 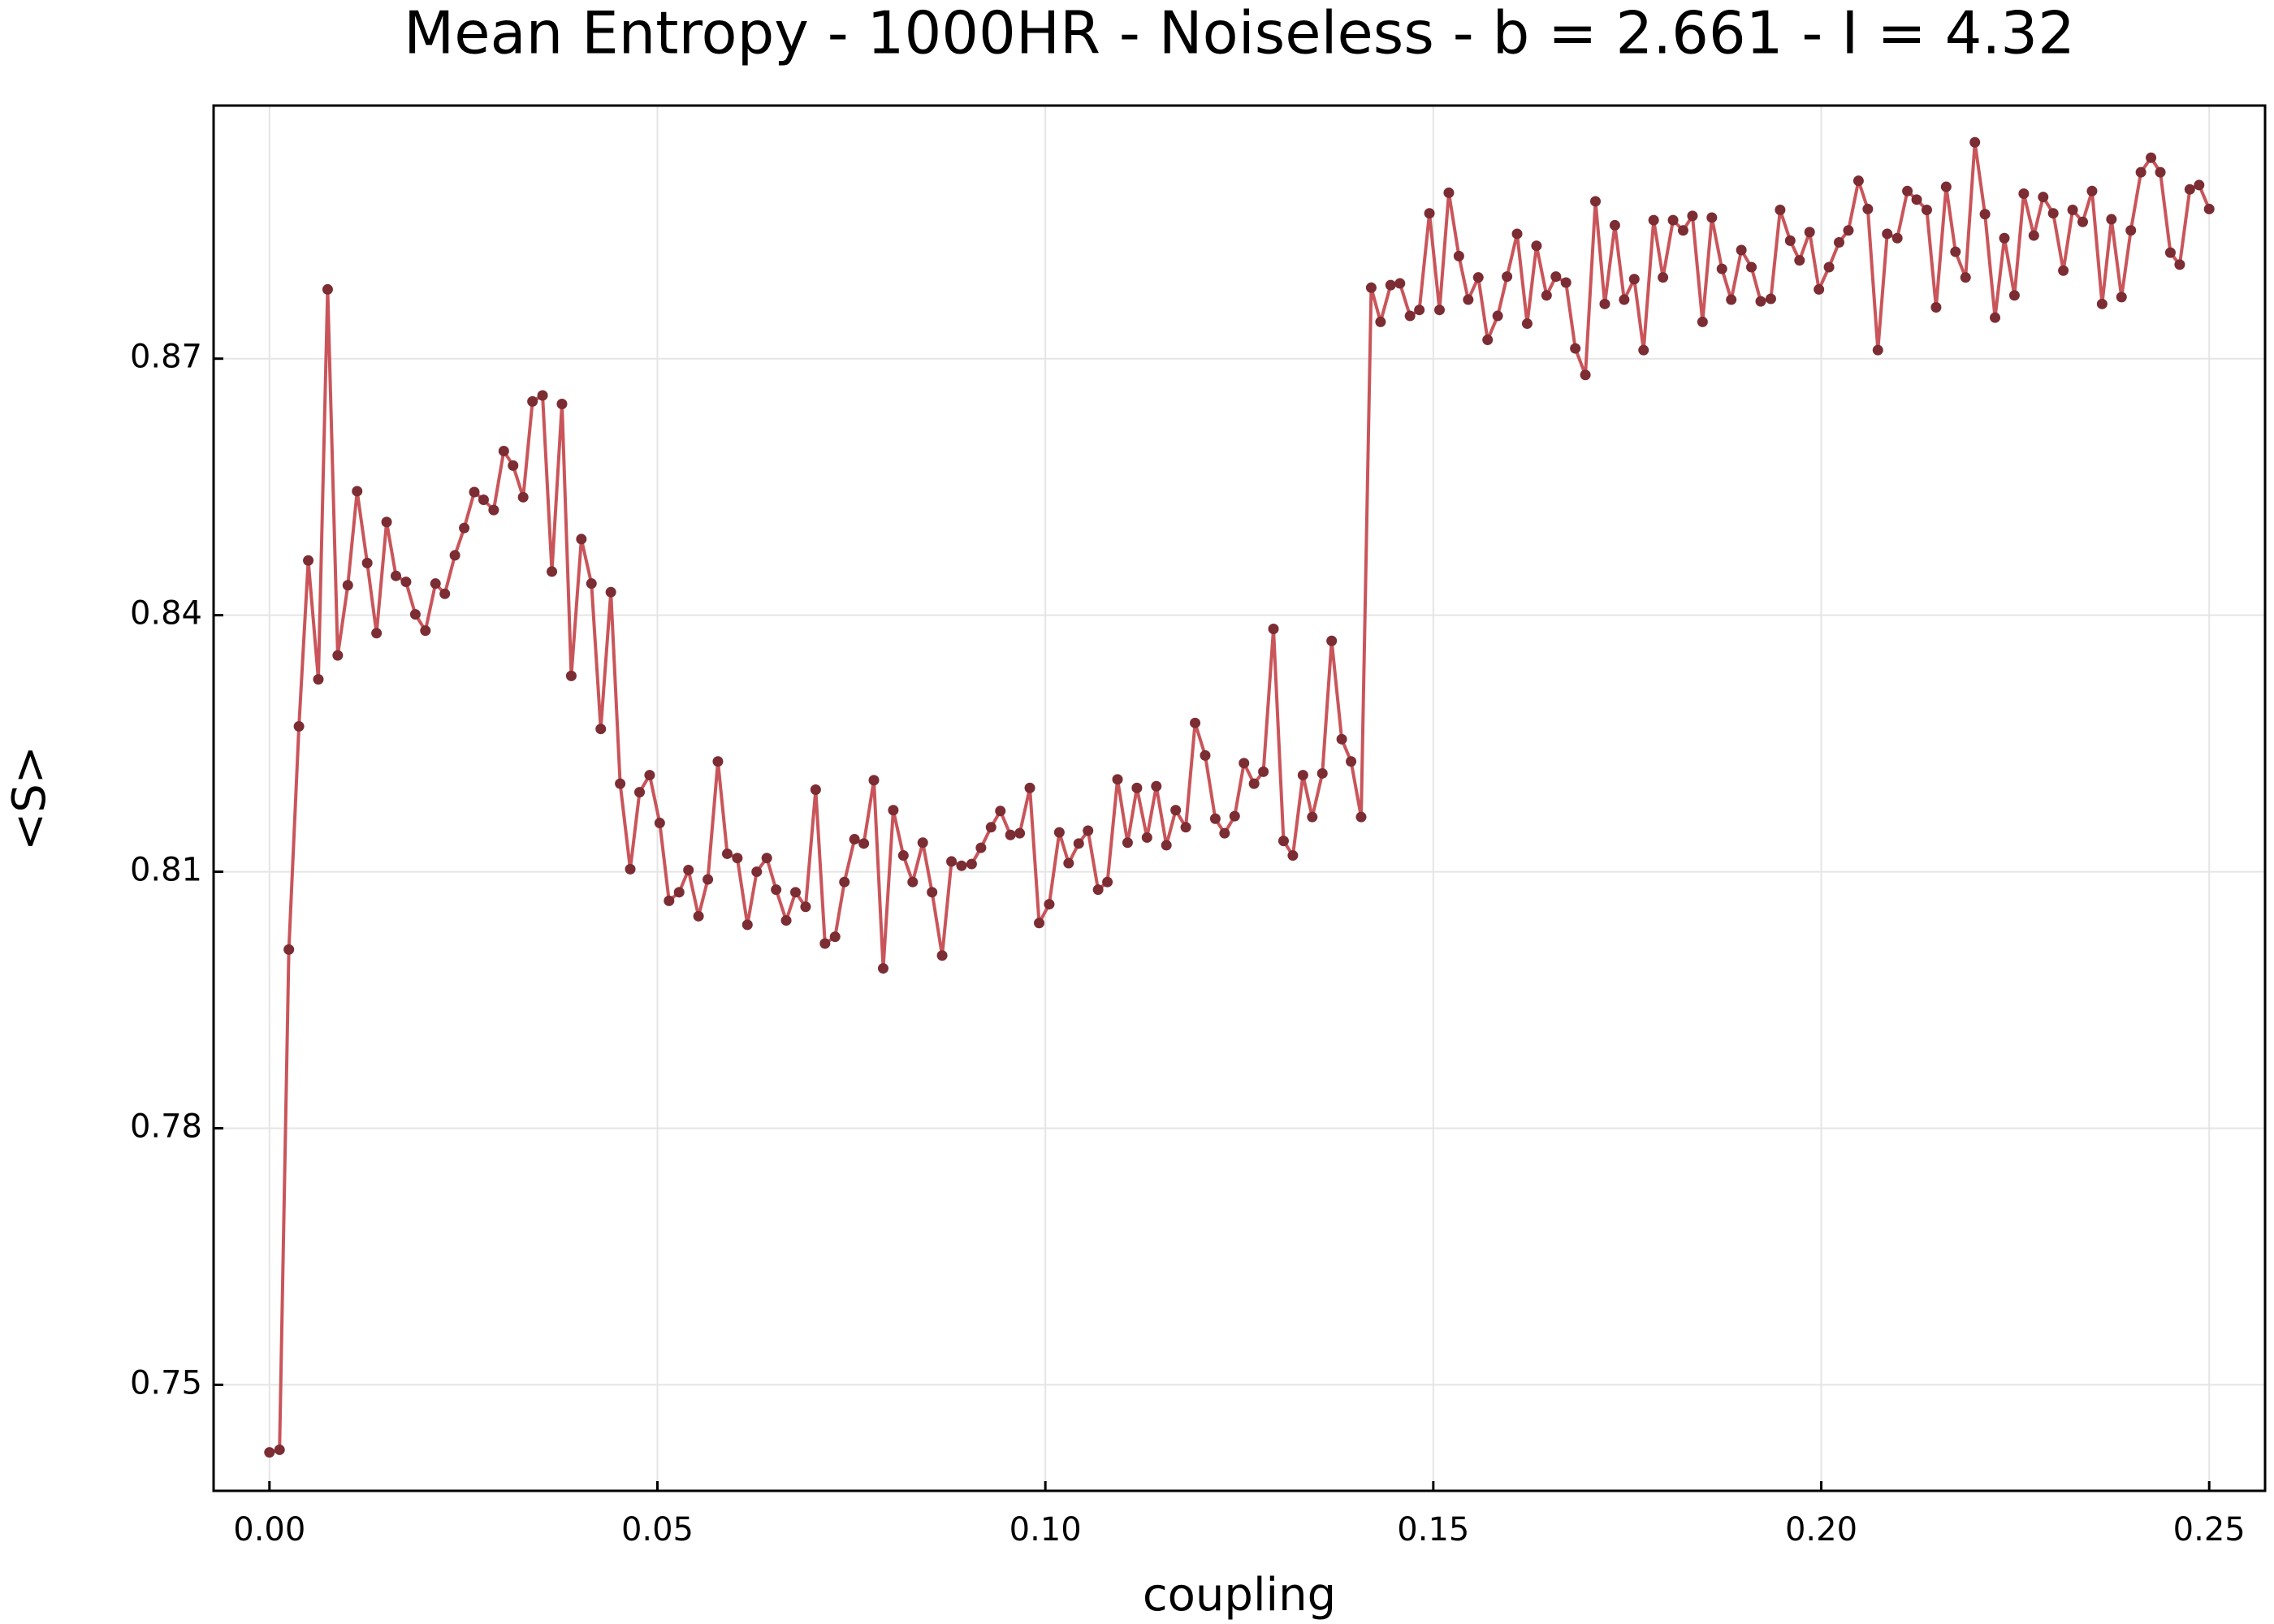 I want to click on y-tick-label: 0.78, so click(x=166, y=1126).